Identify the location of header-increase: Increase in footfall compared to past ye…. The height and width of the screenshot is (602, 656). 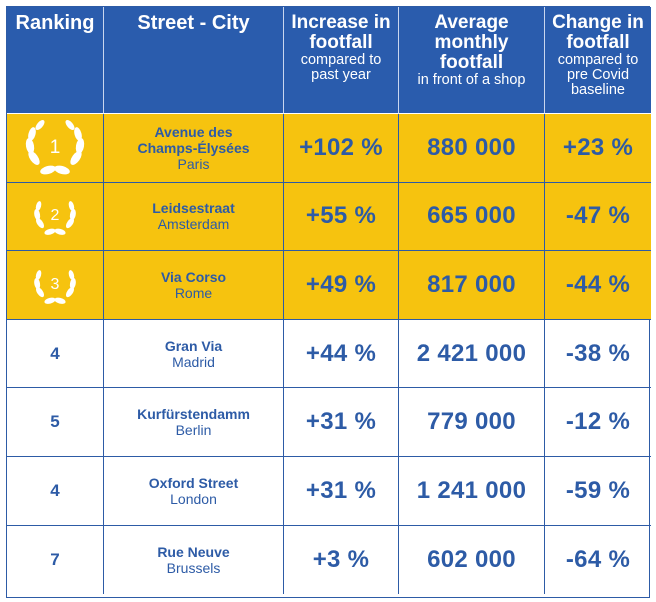
(341, 60).